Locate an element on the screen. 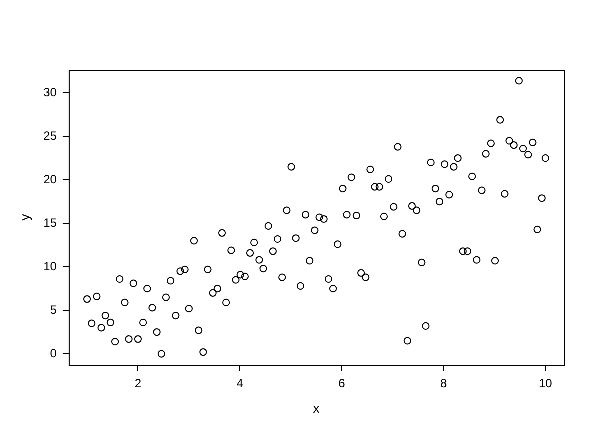 This screenshot has width=600, height=429. x-tick-label: 6 is located at coordinates (342, 383).